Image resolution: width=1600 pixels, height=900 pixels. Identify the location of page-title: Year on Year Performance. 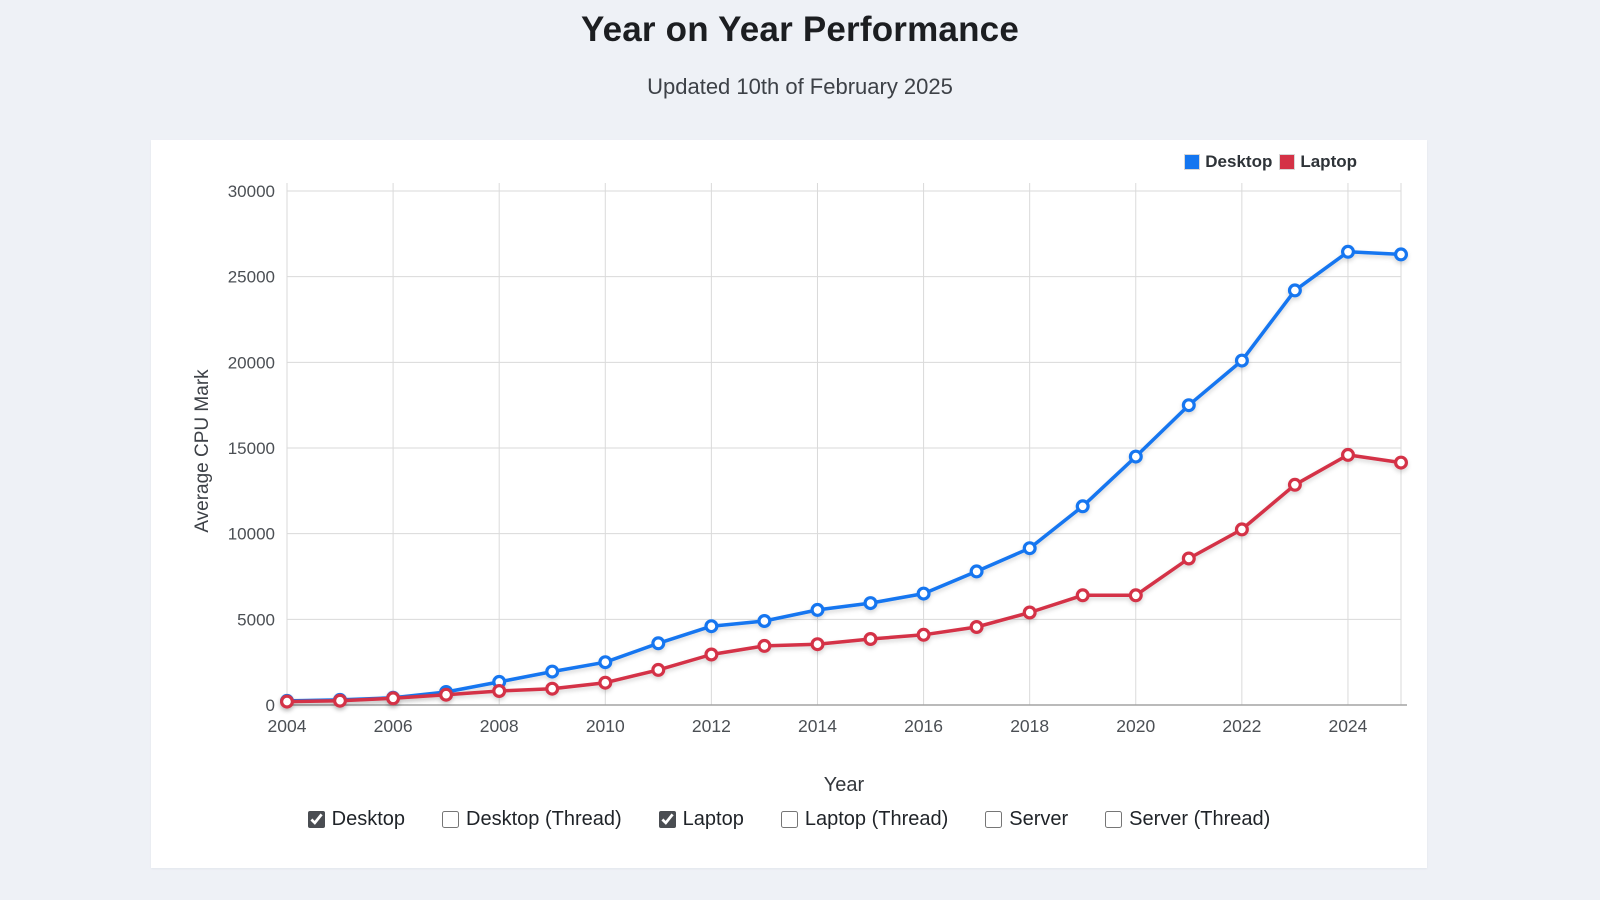
(799, 29).